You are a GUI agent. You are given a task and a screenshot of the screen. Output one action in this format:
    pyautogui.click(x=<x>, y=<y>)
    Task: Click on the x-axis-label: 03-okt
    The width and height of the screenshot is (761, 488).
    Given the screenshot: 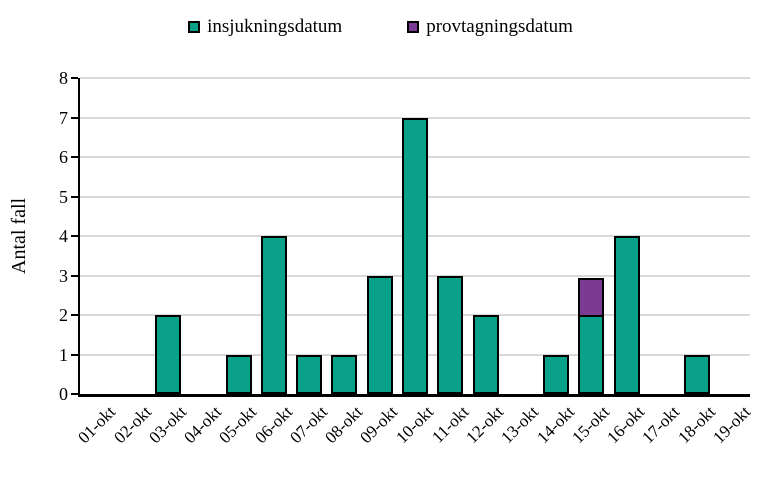 What is the action you would take?
    pyautogui.click(x=167, y=425)
    